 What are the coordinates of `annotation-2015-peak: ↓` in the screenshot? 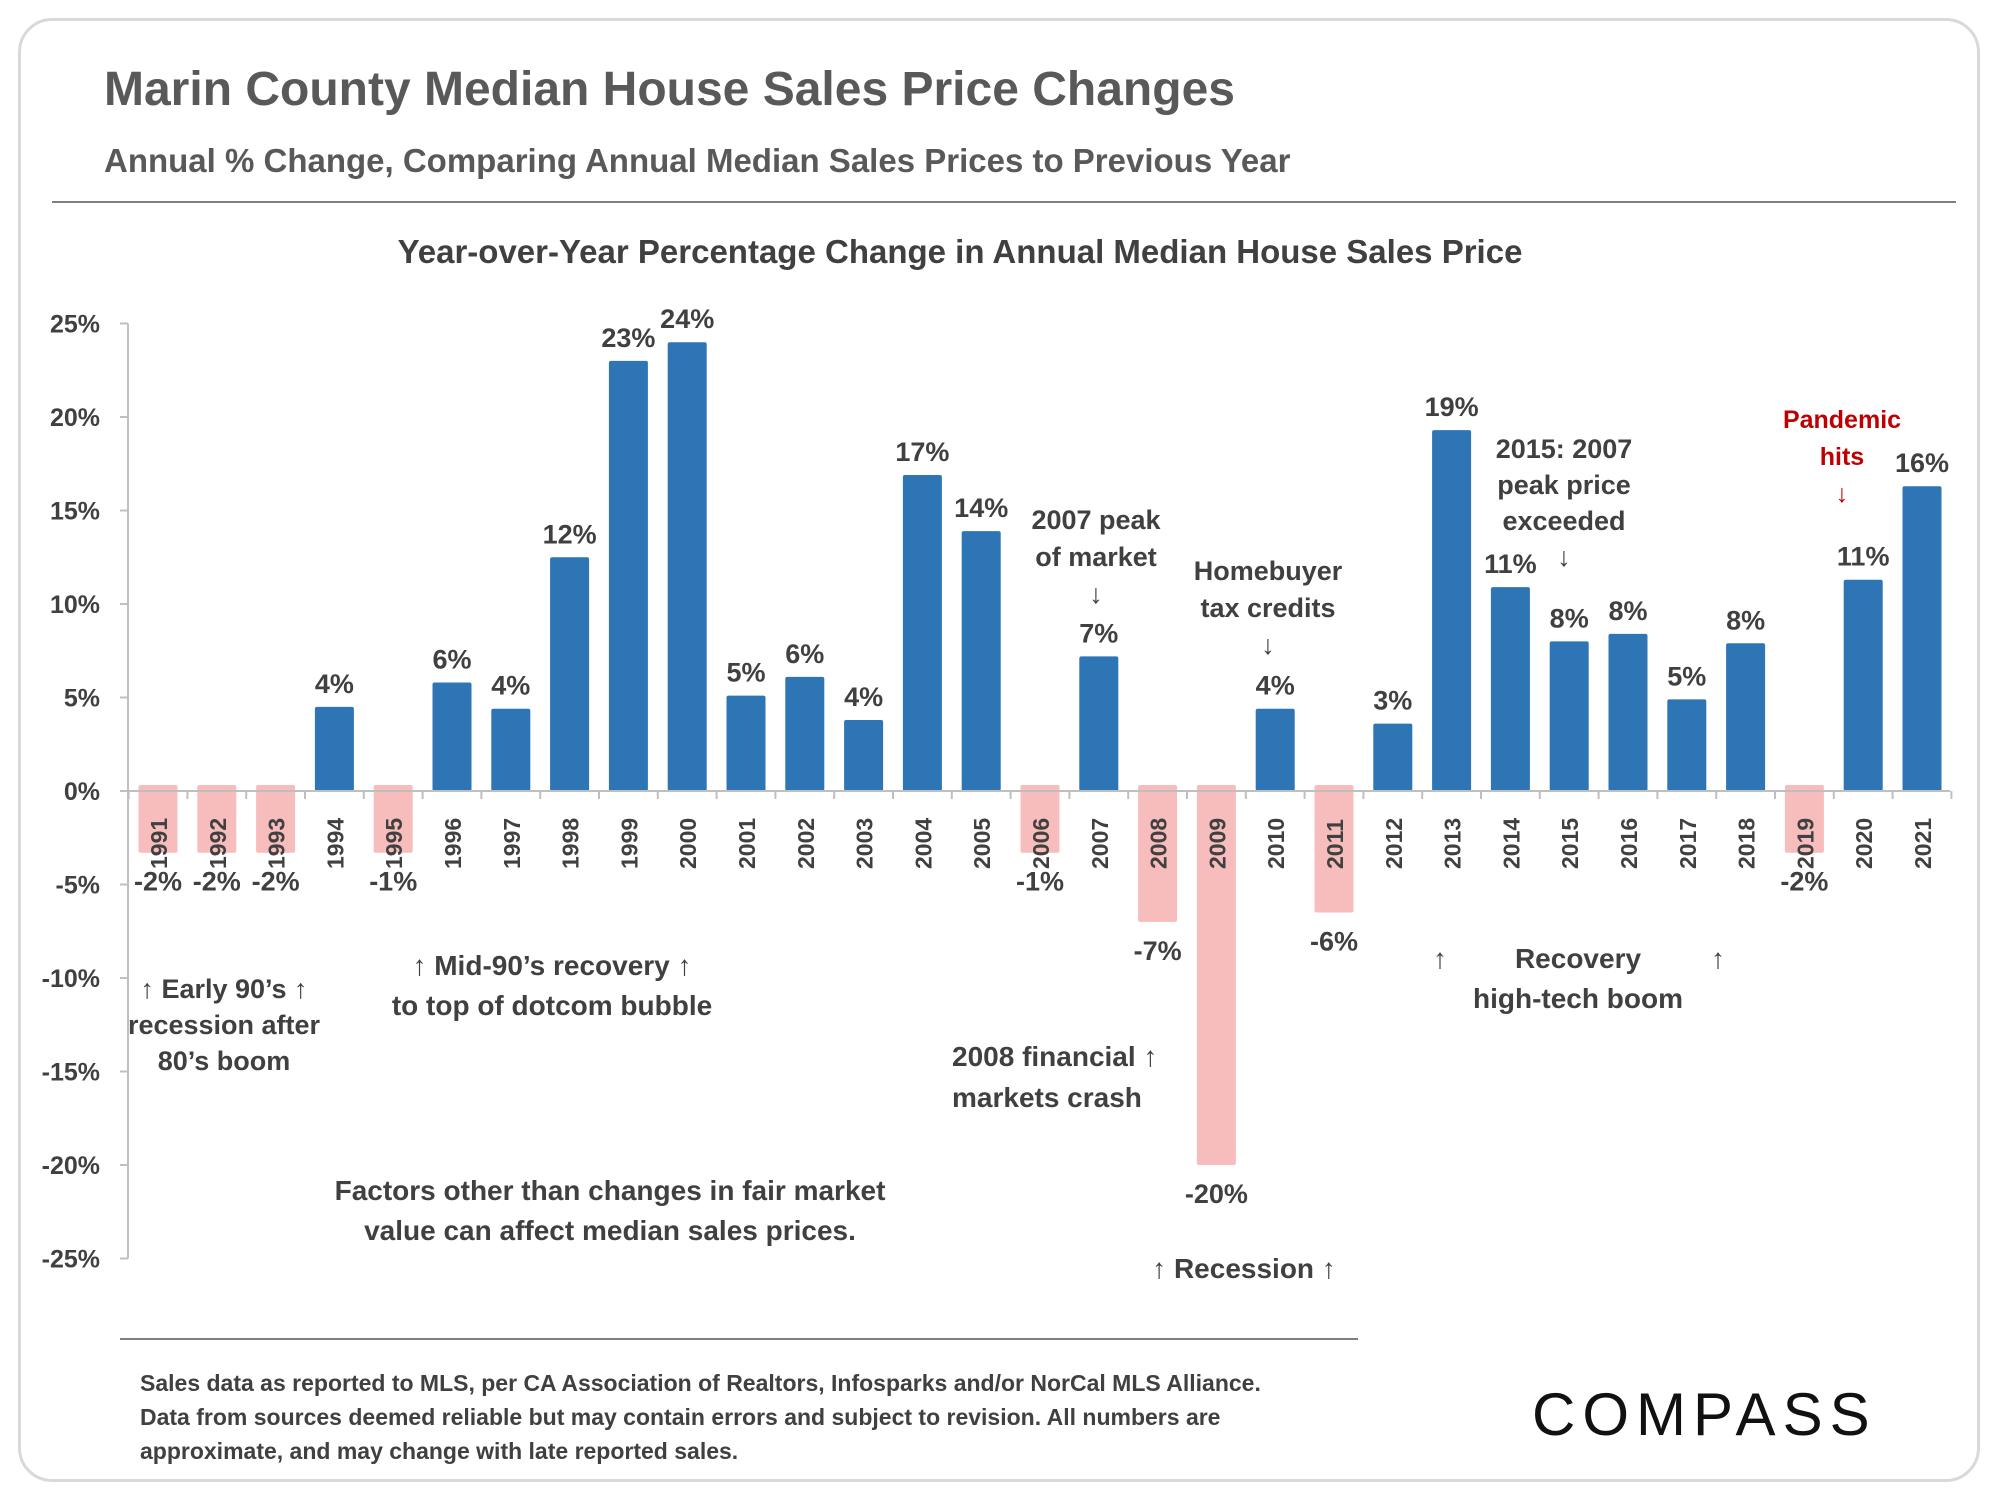 It's located at (1564, 557).